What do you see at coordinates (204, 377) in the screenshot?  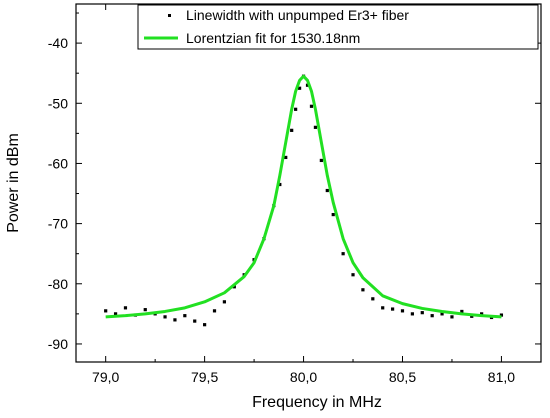 I see `x-tick-label: 79,5` at bounding box center [204, 377].